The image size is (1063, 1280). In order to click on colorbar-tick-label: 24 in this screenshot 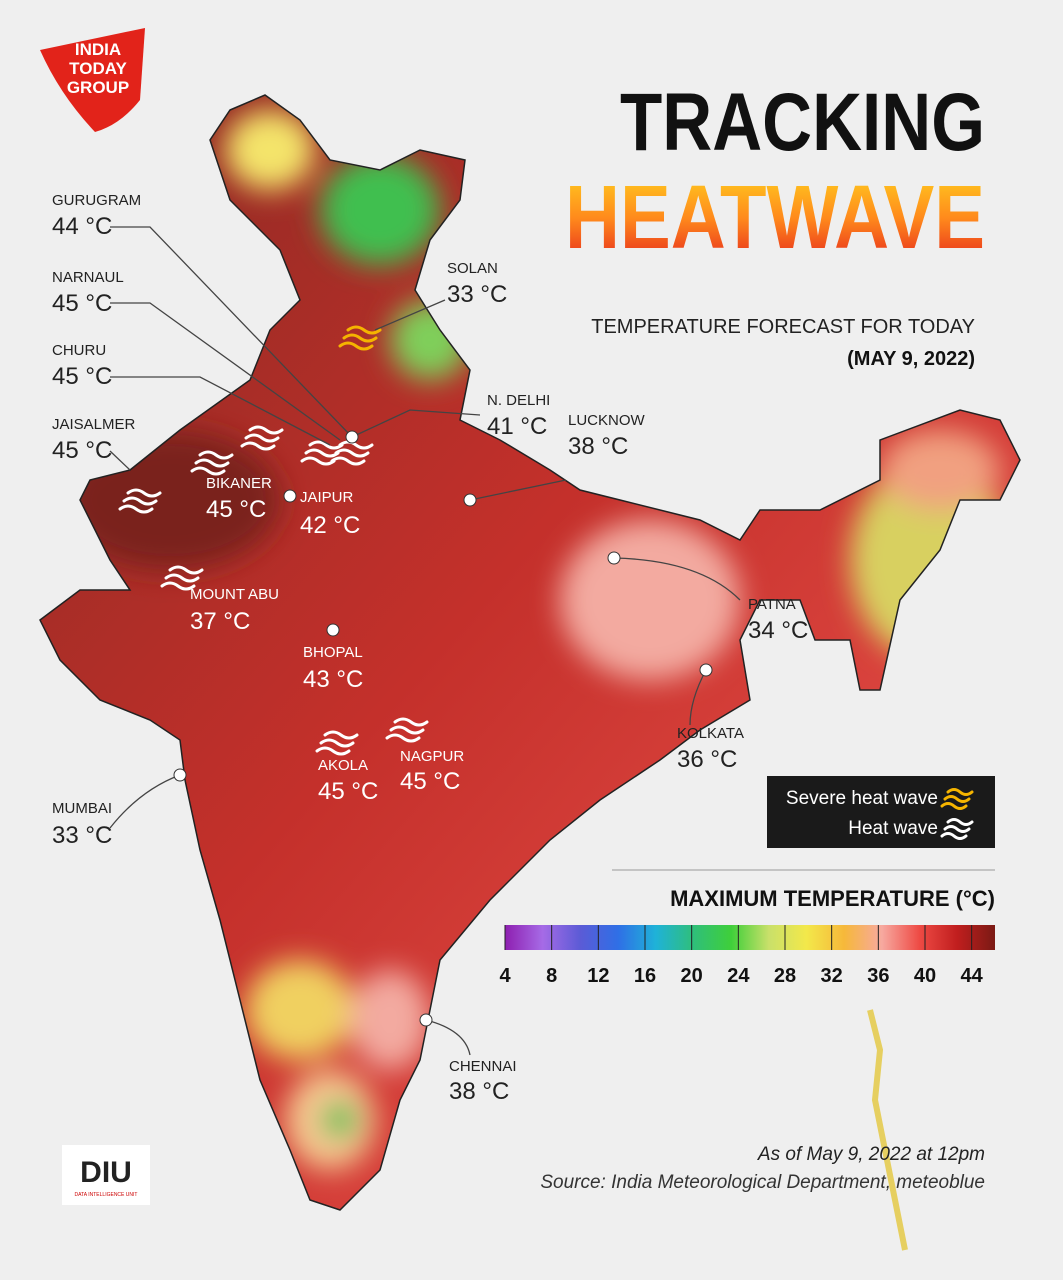, I will do `click(738, 976)`.